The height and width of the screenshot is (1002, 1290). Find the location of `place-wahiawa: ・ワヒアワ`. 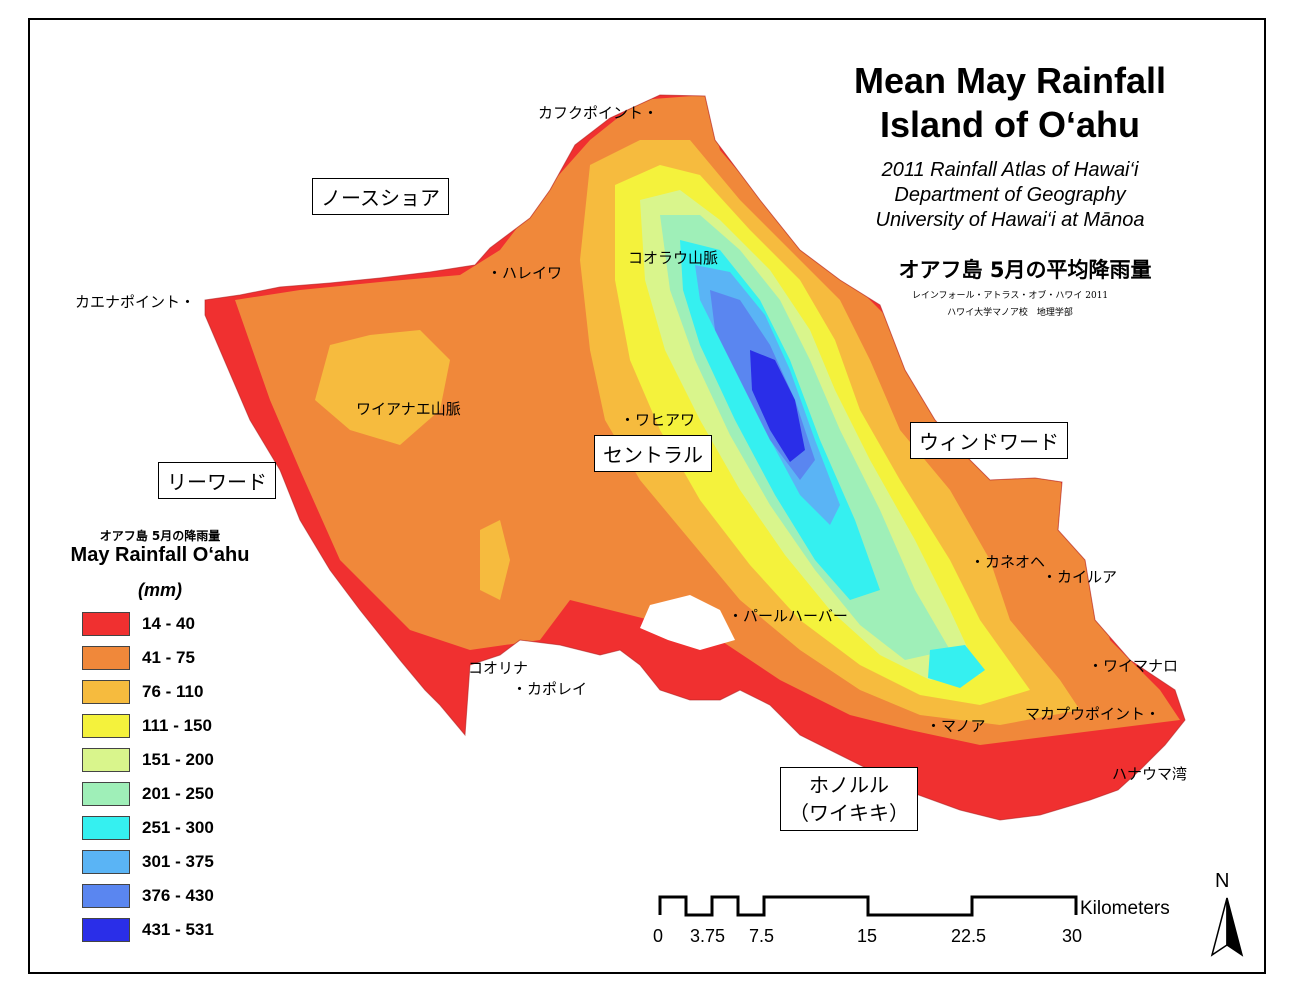

place-wahiawa: ・ワヒアワ is located at coordinates (658, 420).